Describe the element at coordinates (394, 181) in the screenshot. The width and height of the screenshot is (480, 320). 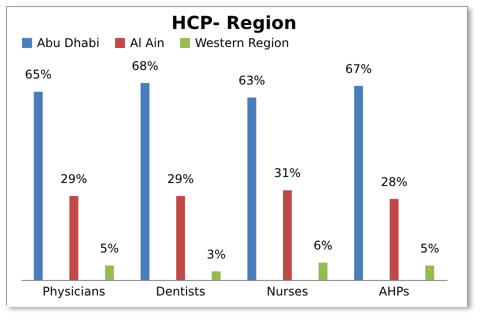
I see `data-label: 28%` at that location.